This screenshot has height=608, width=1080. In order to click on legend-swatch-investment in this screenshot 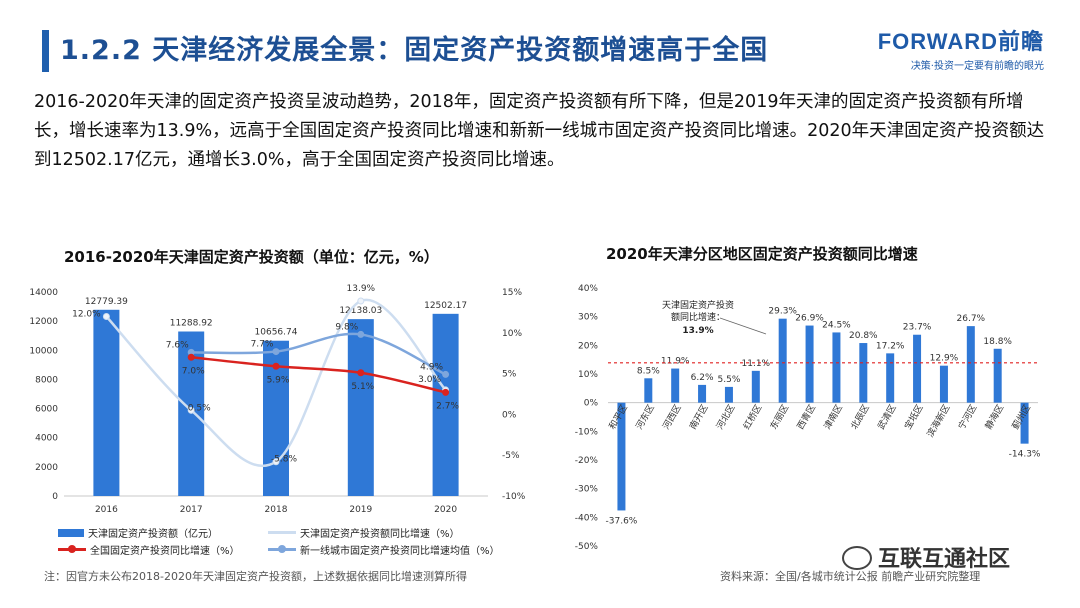, I will do `click(71, 532)`.